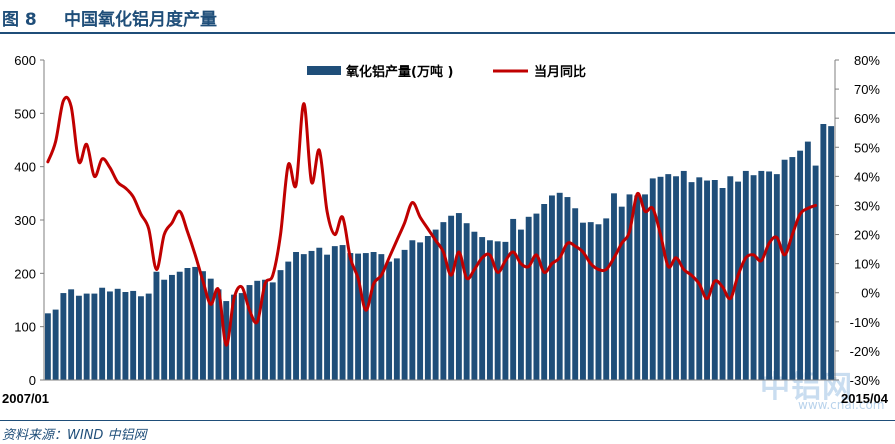  What do you see at coordinates (865, 351) in the screenshot?
I see `right-tick-label: -20%` at bounding box center [865, 351].